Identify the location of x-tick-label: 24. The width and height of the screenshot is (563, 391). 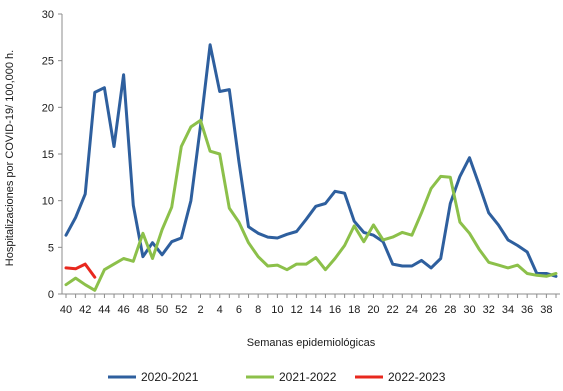
(412, 310).